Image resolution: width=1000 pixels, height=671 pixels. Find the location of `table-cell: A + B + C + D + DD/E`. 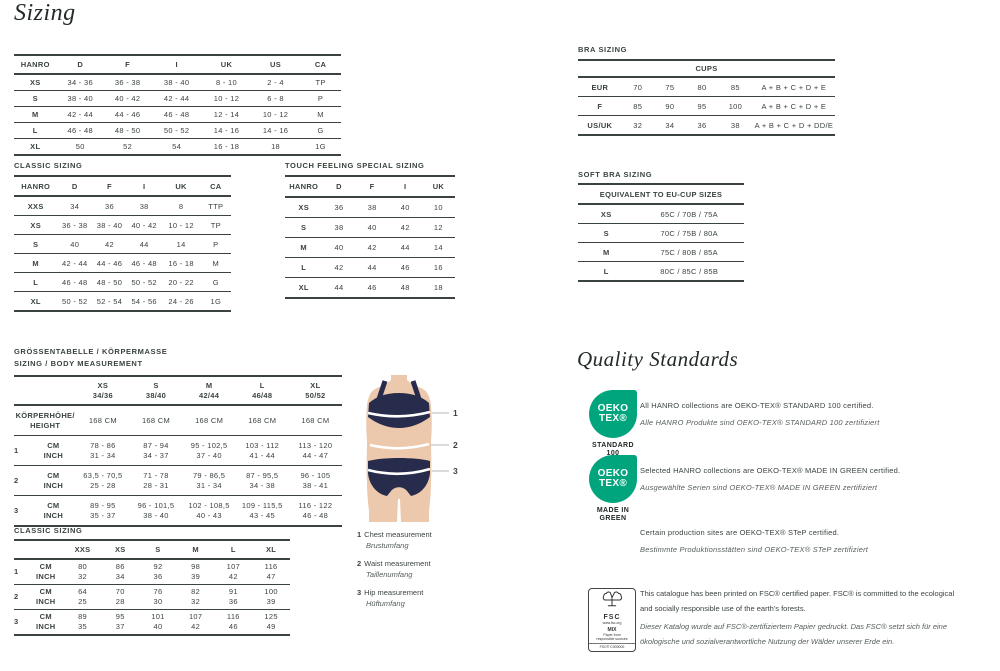

table-cell: A + B + C + D + DD/E is located at coordinates (794, 125).